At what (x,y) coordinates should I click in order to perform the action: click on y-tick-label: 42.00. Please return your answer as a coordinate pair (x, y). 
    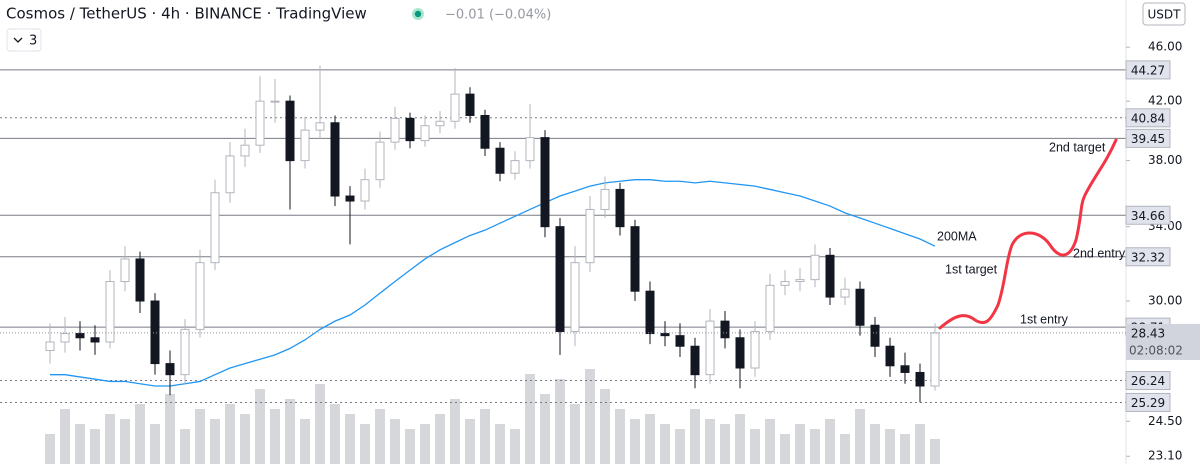
    Looking at the image, I should click on (1165, 101).